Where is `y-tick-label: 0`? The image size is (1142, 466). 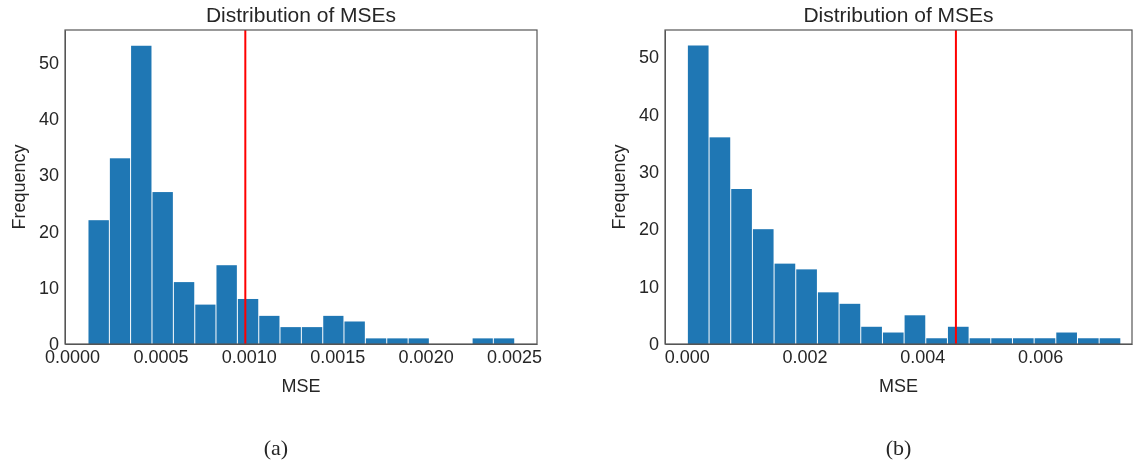 y-tick-label: 0 is located at coordinates (653, 344).